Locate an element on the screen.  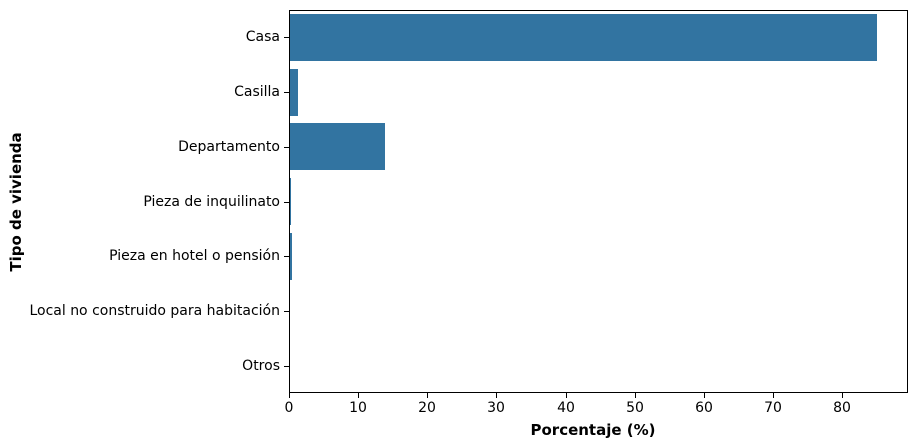
x-tick-label: 80 is located at coordinates (842, 408).